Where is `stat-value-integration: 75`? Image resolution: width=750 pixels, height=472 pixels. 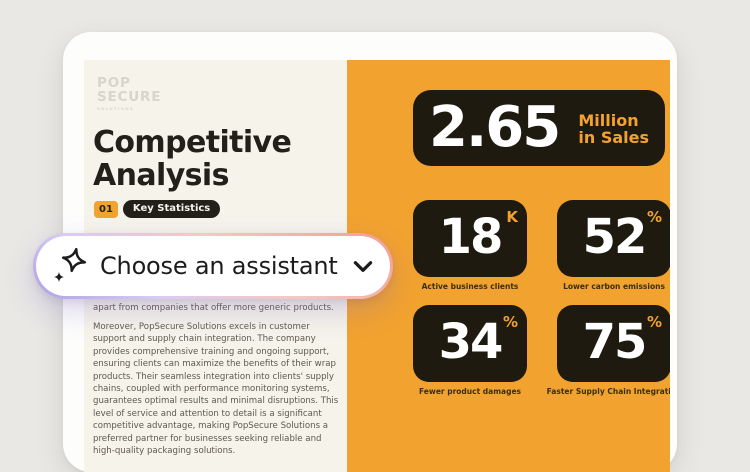
stat-value-integration: 75 is located at coordinates (615, 341).